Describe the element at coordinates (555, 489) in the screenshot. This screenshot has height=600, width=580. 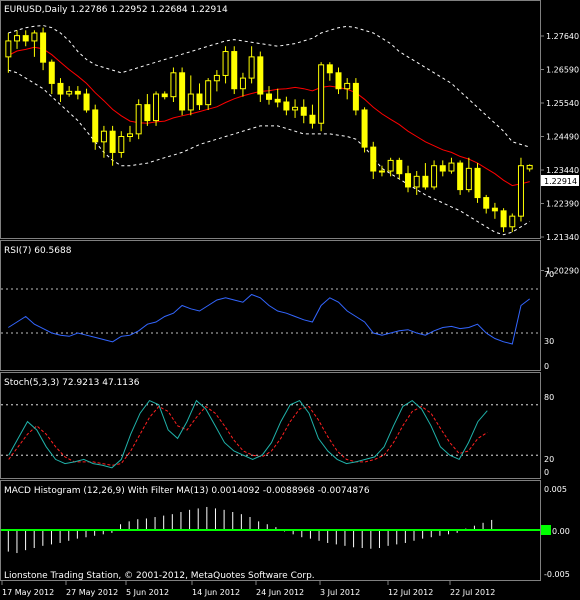
I see `macd-level-top: 0.005` at that location.